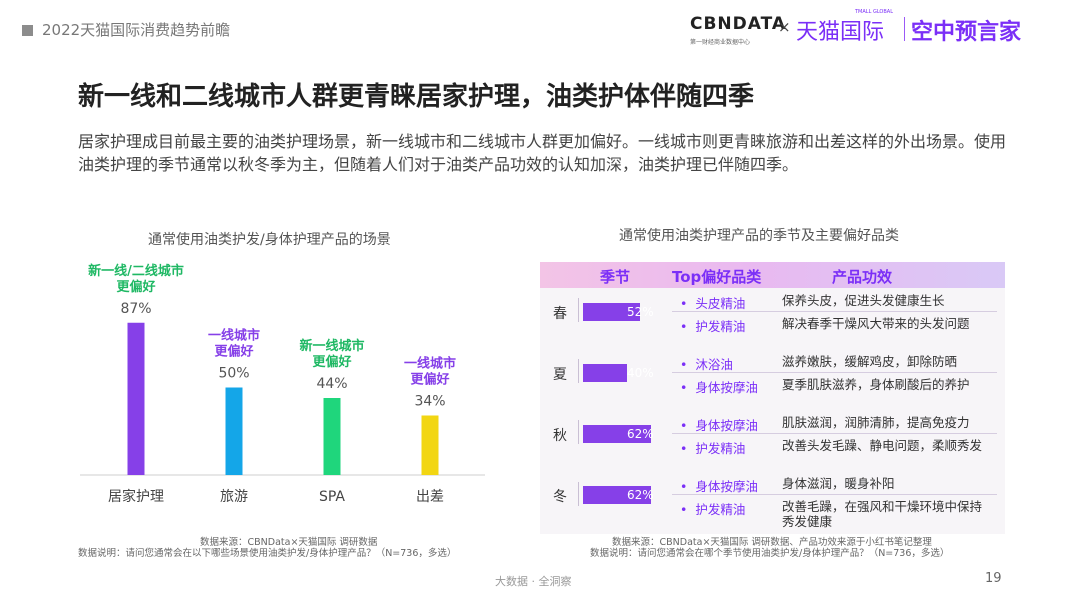 The width and height of the screenshot is (1080, 604). Describe the element at coordinates (714, 364) in the screenshot. I see `product-name: 沐浴油` at that location.